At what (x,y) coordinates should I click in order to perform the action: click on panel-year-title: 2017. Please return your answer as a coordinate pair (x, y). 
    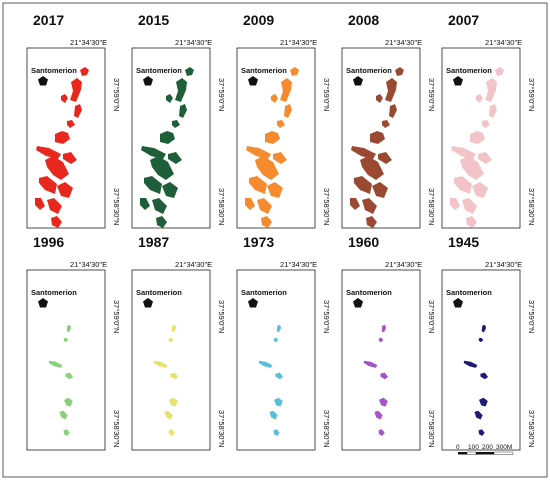
    Looking at the image, I should click on (48, 20).